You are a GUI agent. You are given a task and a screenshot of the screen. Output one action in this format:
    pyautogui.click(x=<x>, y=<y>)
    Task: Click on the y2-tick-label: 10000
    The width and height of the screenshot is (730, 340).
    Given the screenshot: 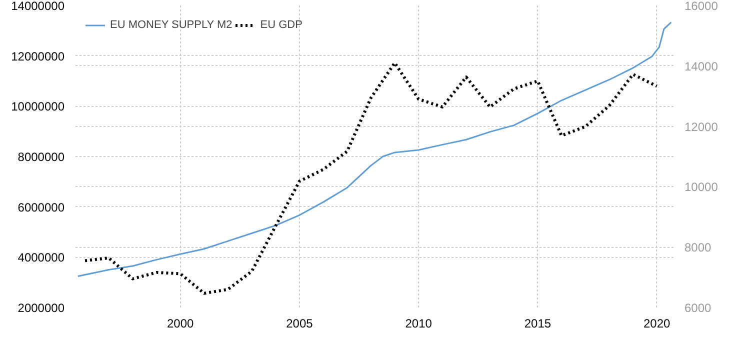 What is the action you would take?
    pyautogui.click(x=701, y=187)
    